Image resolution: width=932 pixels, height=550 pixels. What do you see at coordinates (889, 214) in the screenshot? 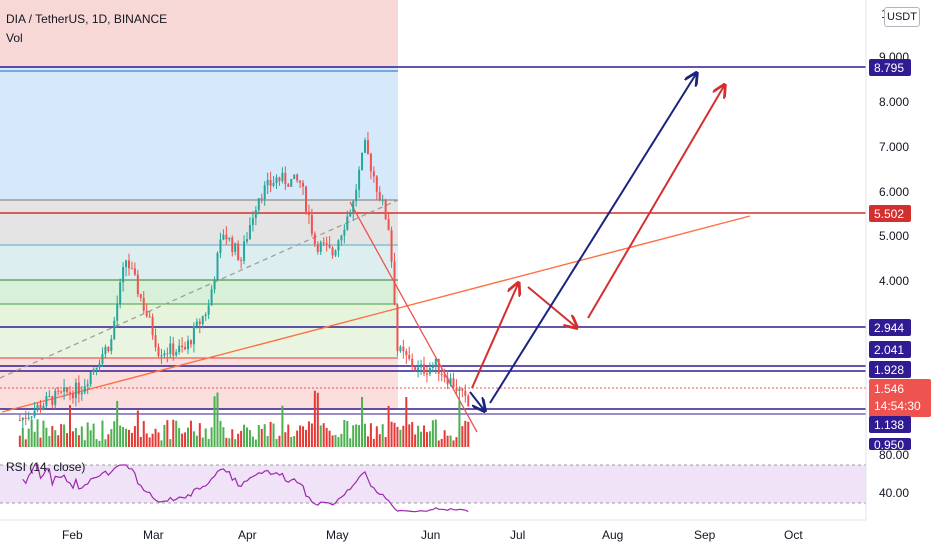
I see `tag-5502: 5.502` at bounding box center [889, 214].